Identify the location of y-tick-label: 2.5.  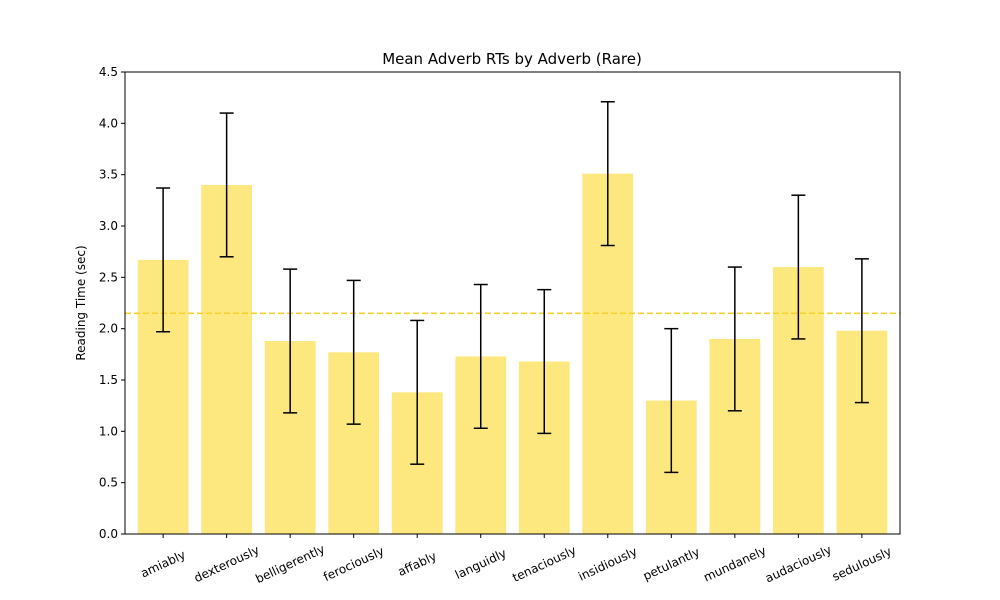
(108, 277).